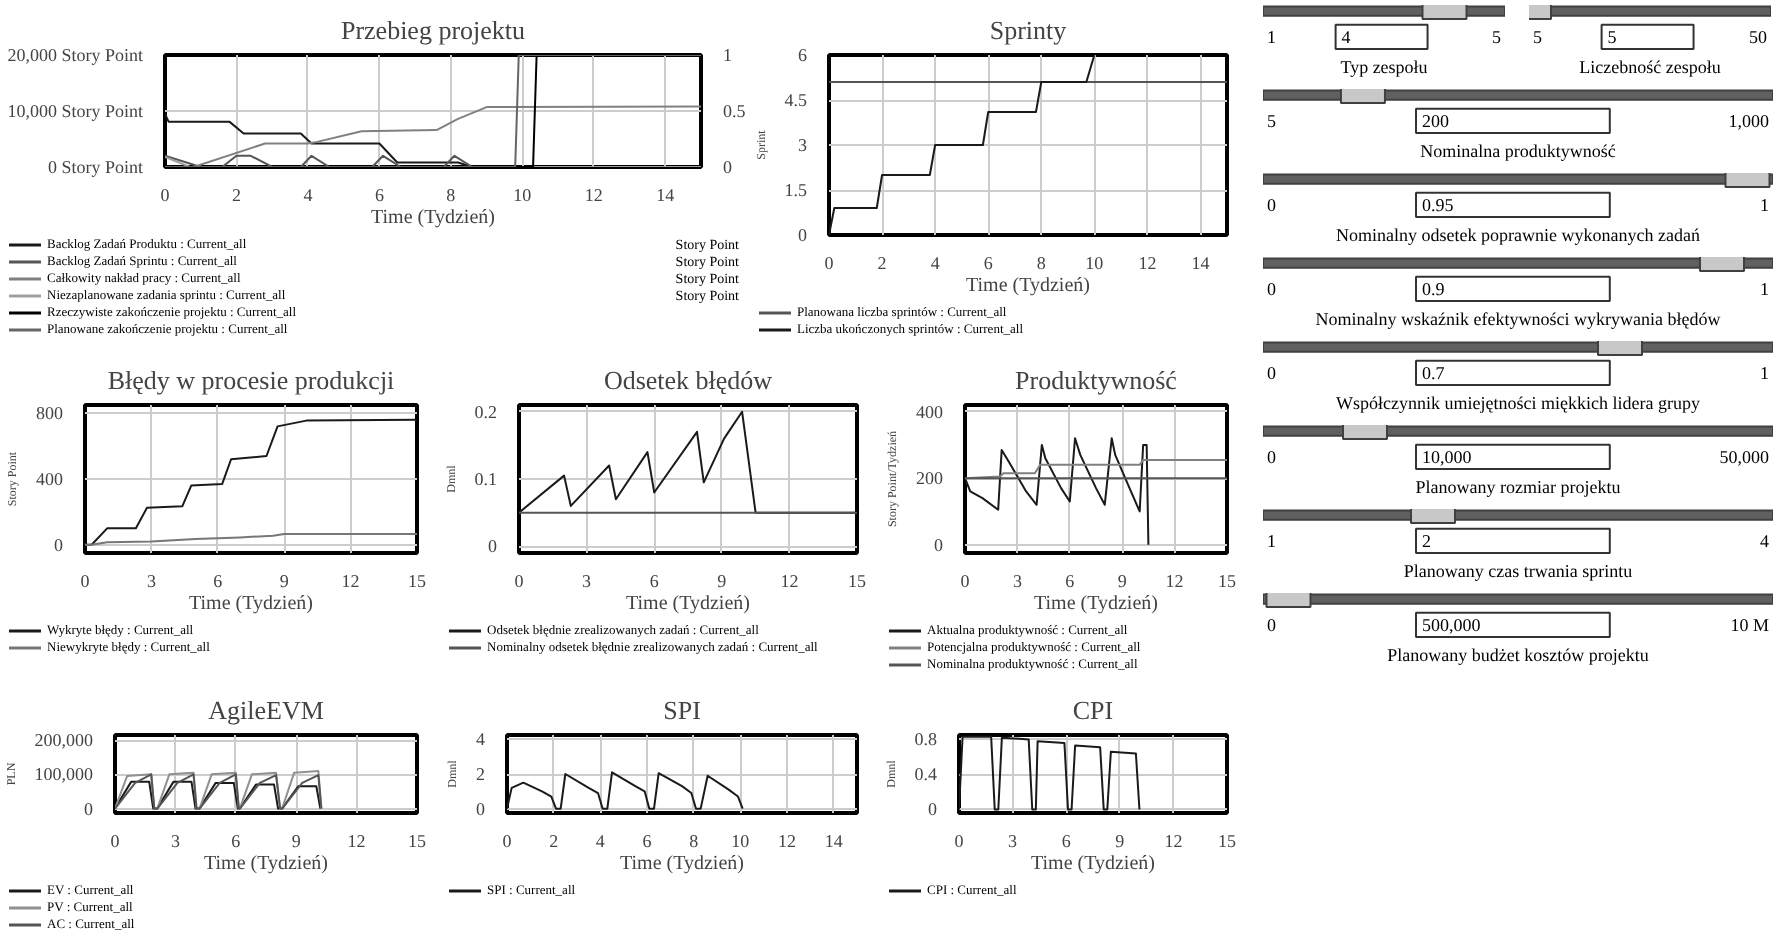 This screenshot has height=944, width=1784. I want to click on text: Liczebność zespołu, so click(1650, 67).